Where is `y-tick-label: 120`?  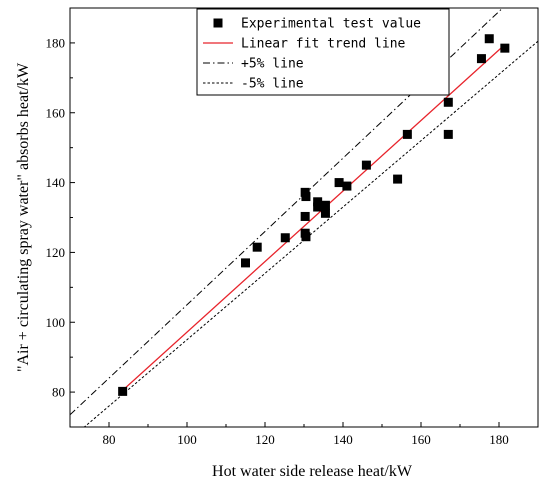 y-tick-label: 120 is located at coordinates (56, 252).